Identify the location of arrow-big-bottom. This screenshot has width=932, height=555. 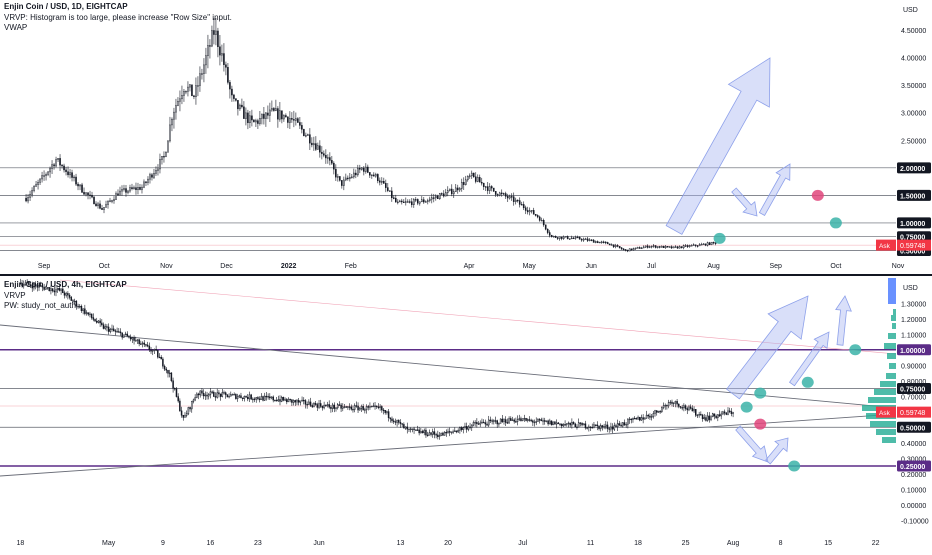
(767, 347).